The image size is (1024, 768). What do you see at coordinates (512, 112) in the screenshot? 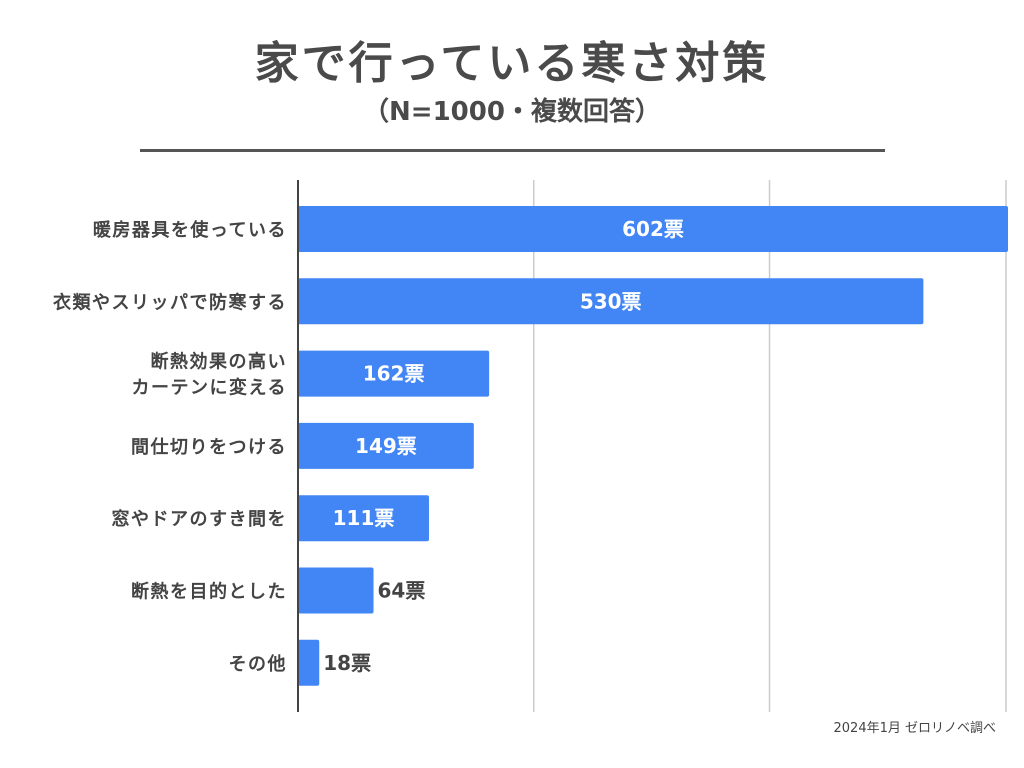
I see `chart-subtitle: （N=1000・複数回答）` at bounding box center [512, 112].